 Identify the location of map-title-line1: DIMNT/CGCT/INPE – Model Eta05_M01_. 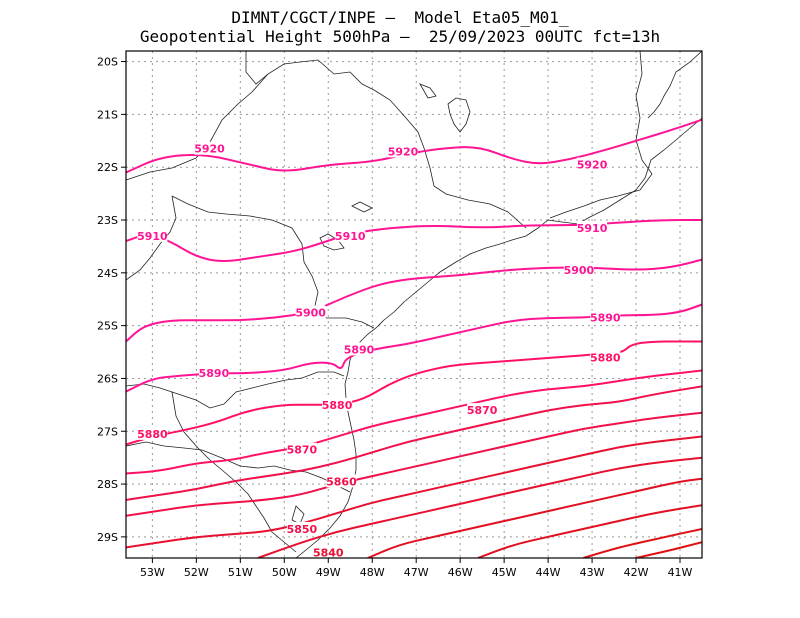
(400, 17).